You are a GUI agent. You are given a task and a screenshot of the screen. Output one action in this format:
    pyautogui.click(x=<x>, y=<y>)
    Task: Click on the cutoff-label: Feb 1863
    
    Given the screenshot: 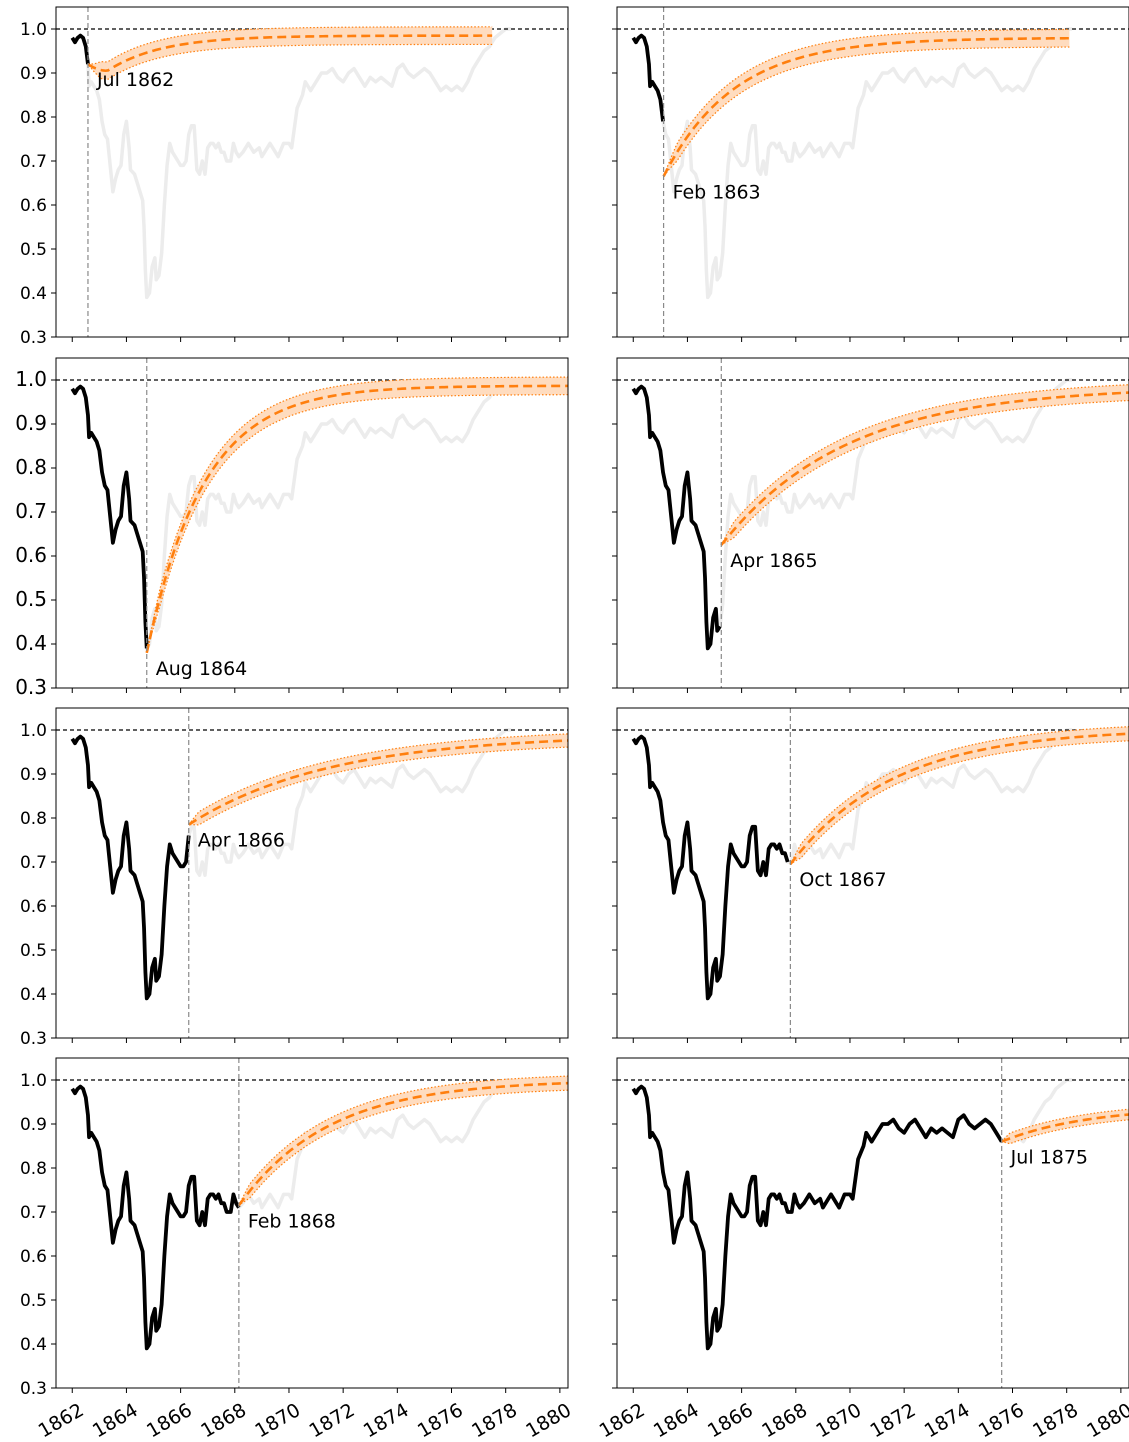 What is the action you would take?
    pyautogui.click(x=717, y=192)
    